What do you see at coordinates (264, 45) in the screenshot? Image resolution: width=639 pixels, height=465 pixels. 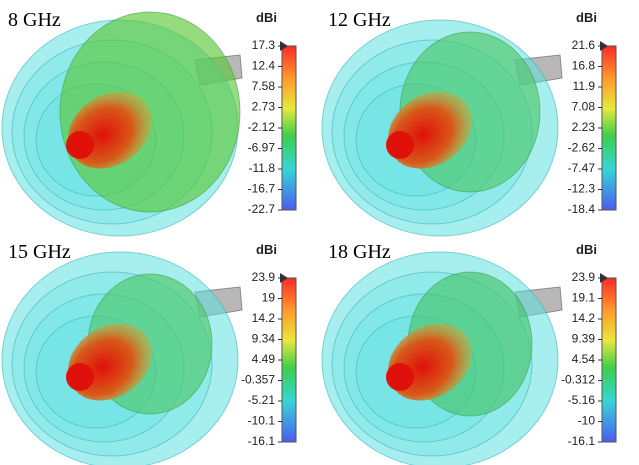 I see `colorbar-tick: 17.3` at bounding box center [264, 45].